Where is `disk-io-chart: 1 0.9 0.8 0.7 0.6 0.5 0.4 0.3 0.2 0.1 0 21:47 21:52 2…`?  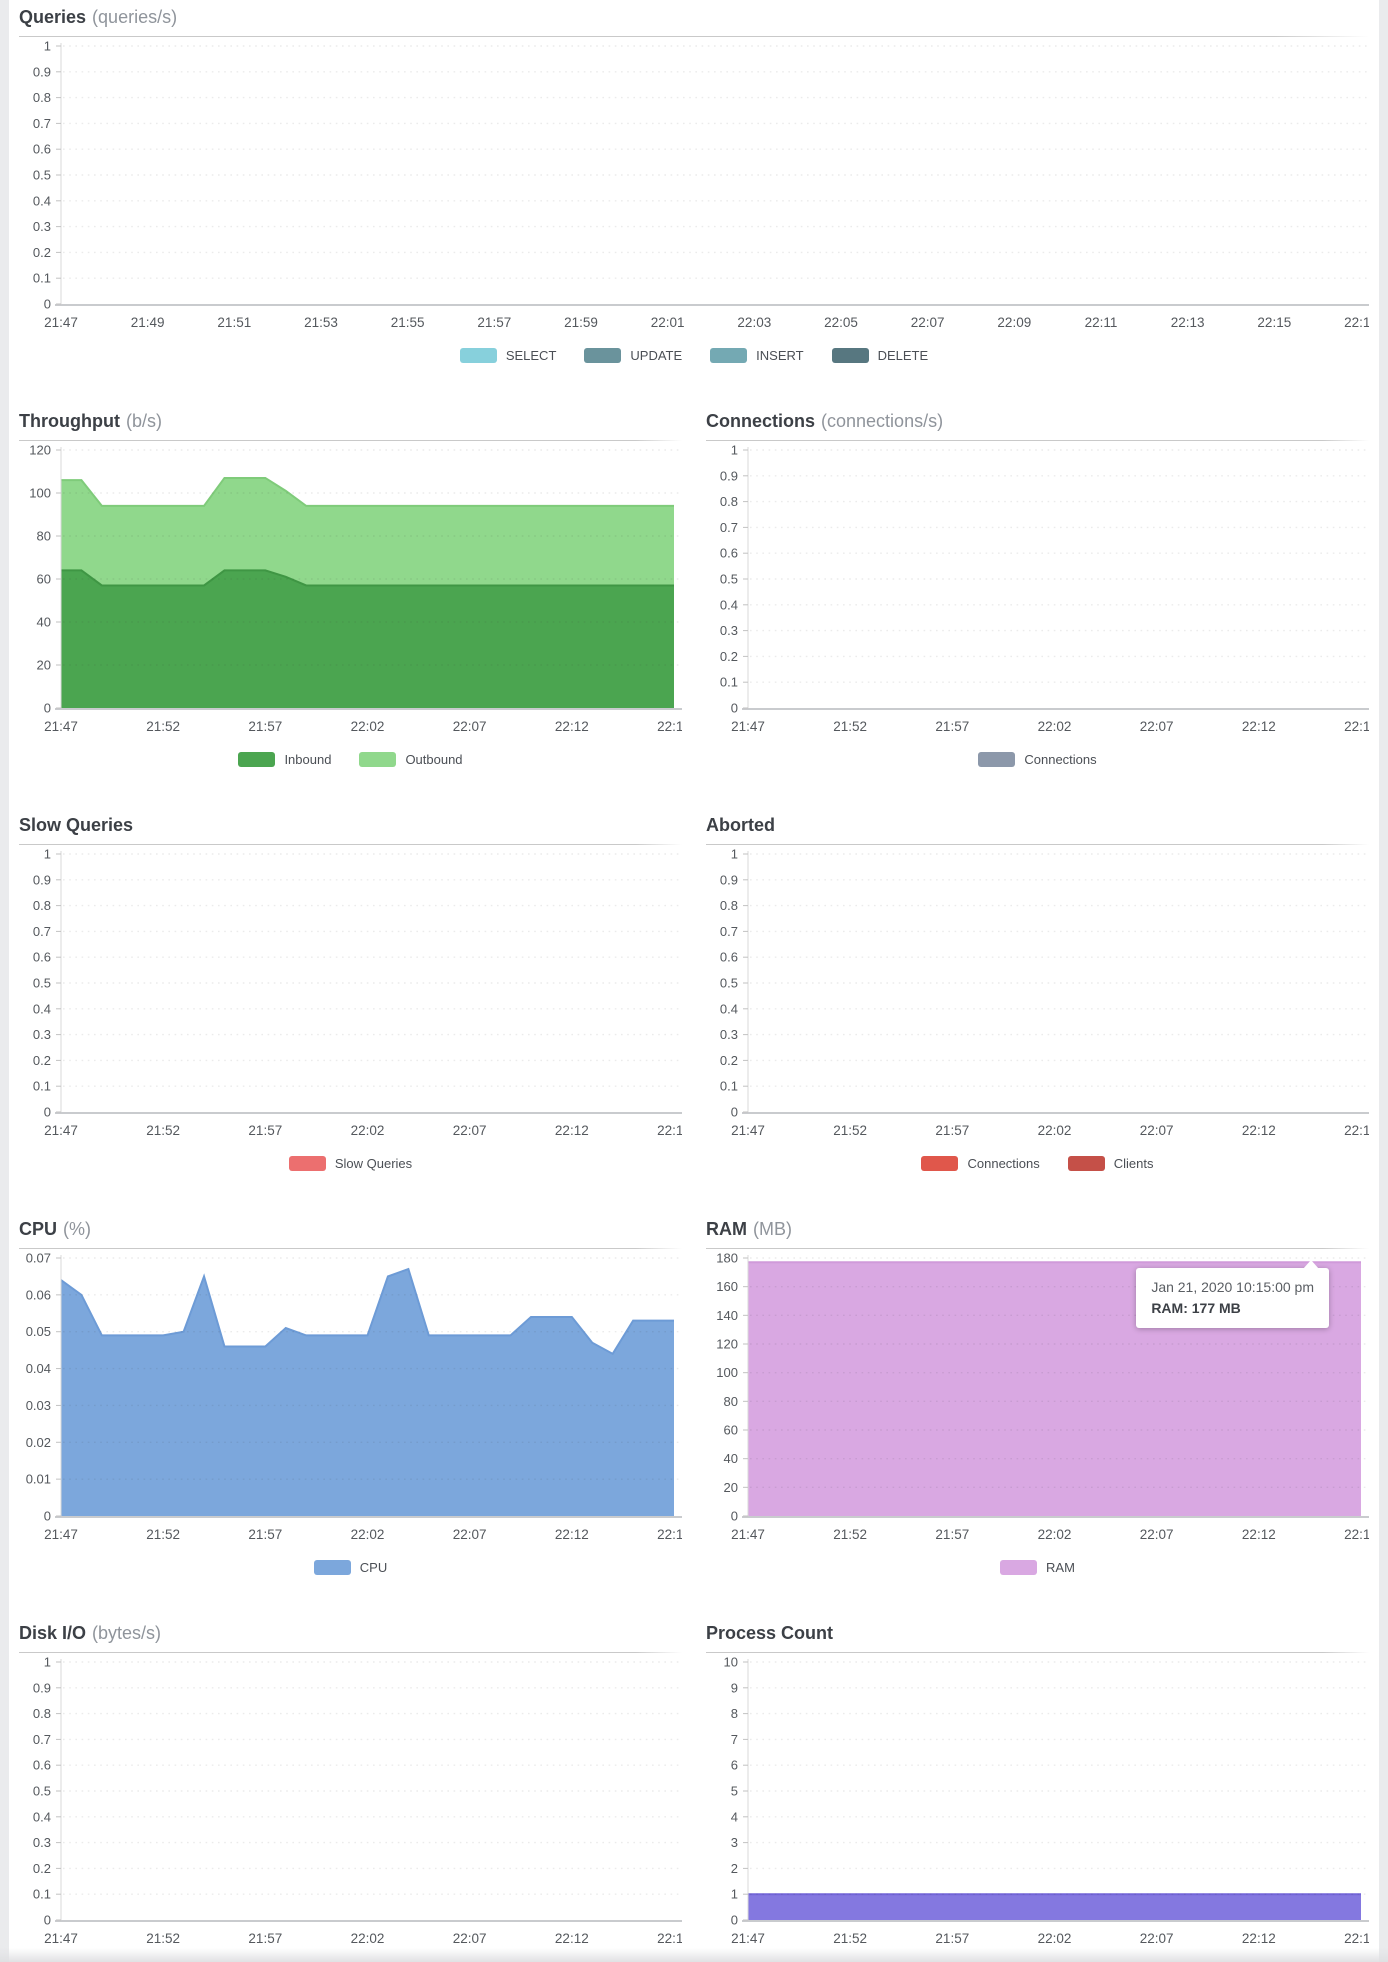
disk-io-chart: 1 0.9 0.8 0.7 0.6 0.5 0.4 0.3 0.2 0.1 0 21:47 21:52 2… is located at coordinates (355, 1805).